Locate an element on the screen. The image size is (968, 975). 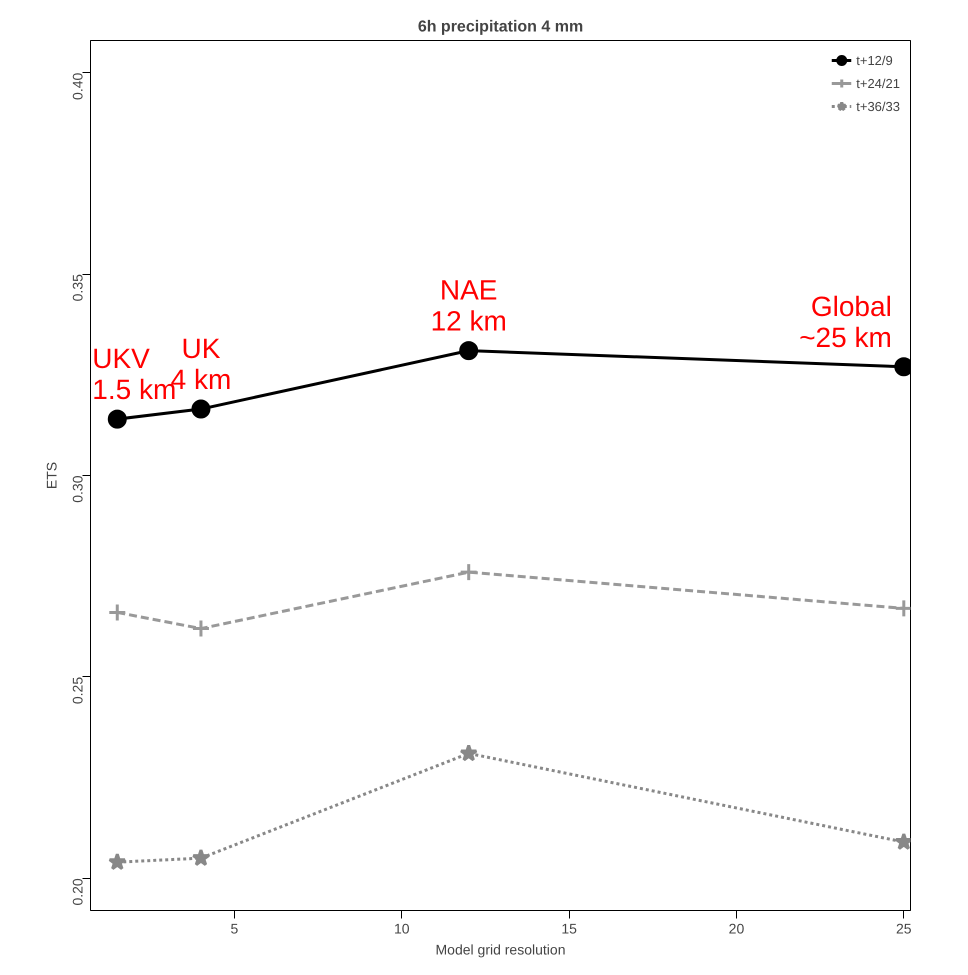
legend-label: t+36/33 is located at coordinates (878, 106).